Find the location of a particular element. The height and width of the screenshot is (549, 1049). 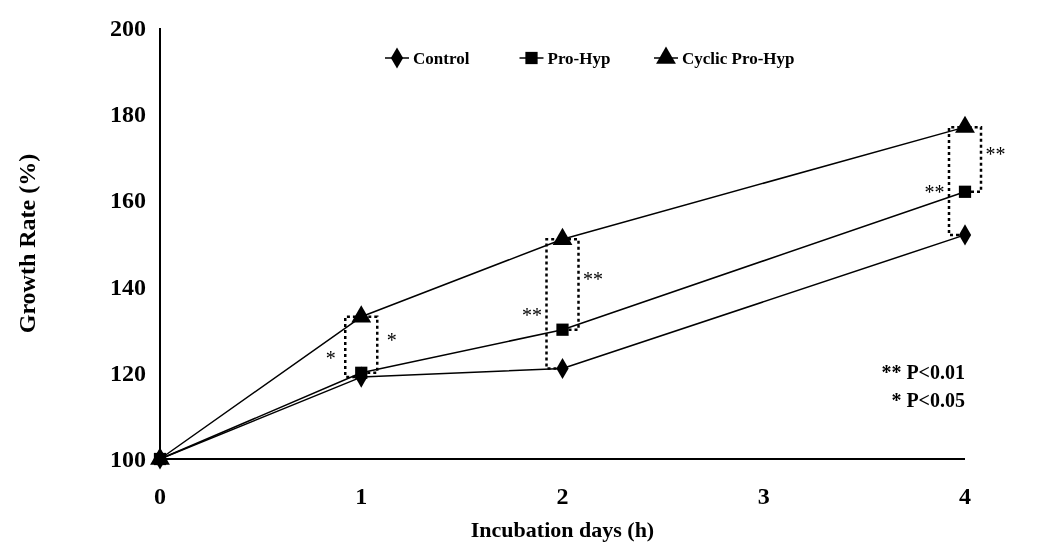

x-tick-label: 0 is located at coordinates (160, 496).